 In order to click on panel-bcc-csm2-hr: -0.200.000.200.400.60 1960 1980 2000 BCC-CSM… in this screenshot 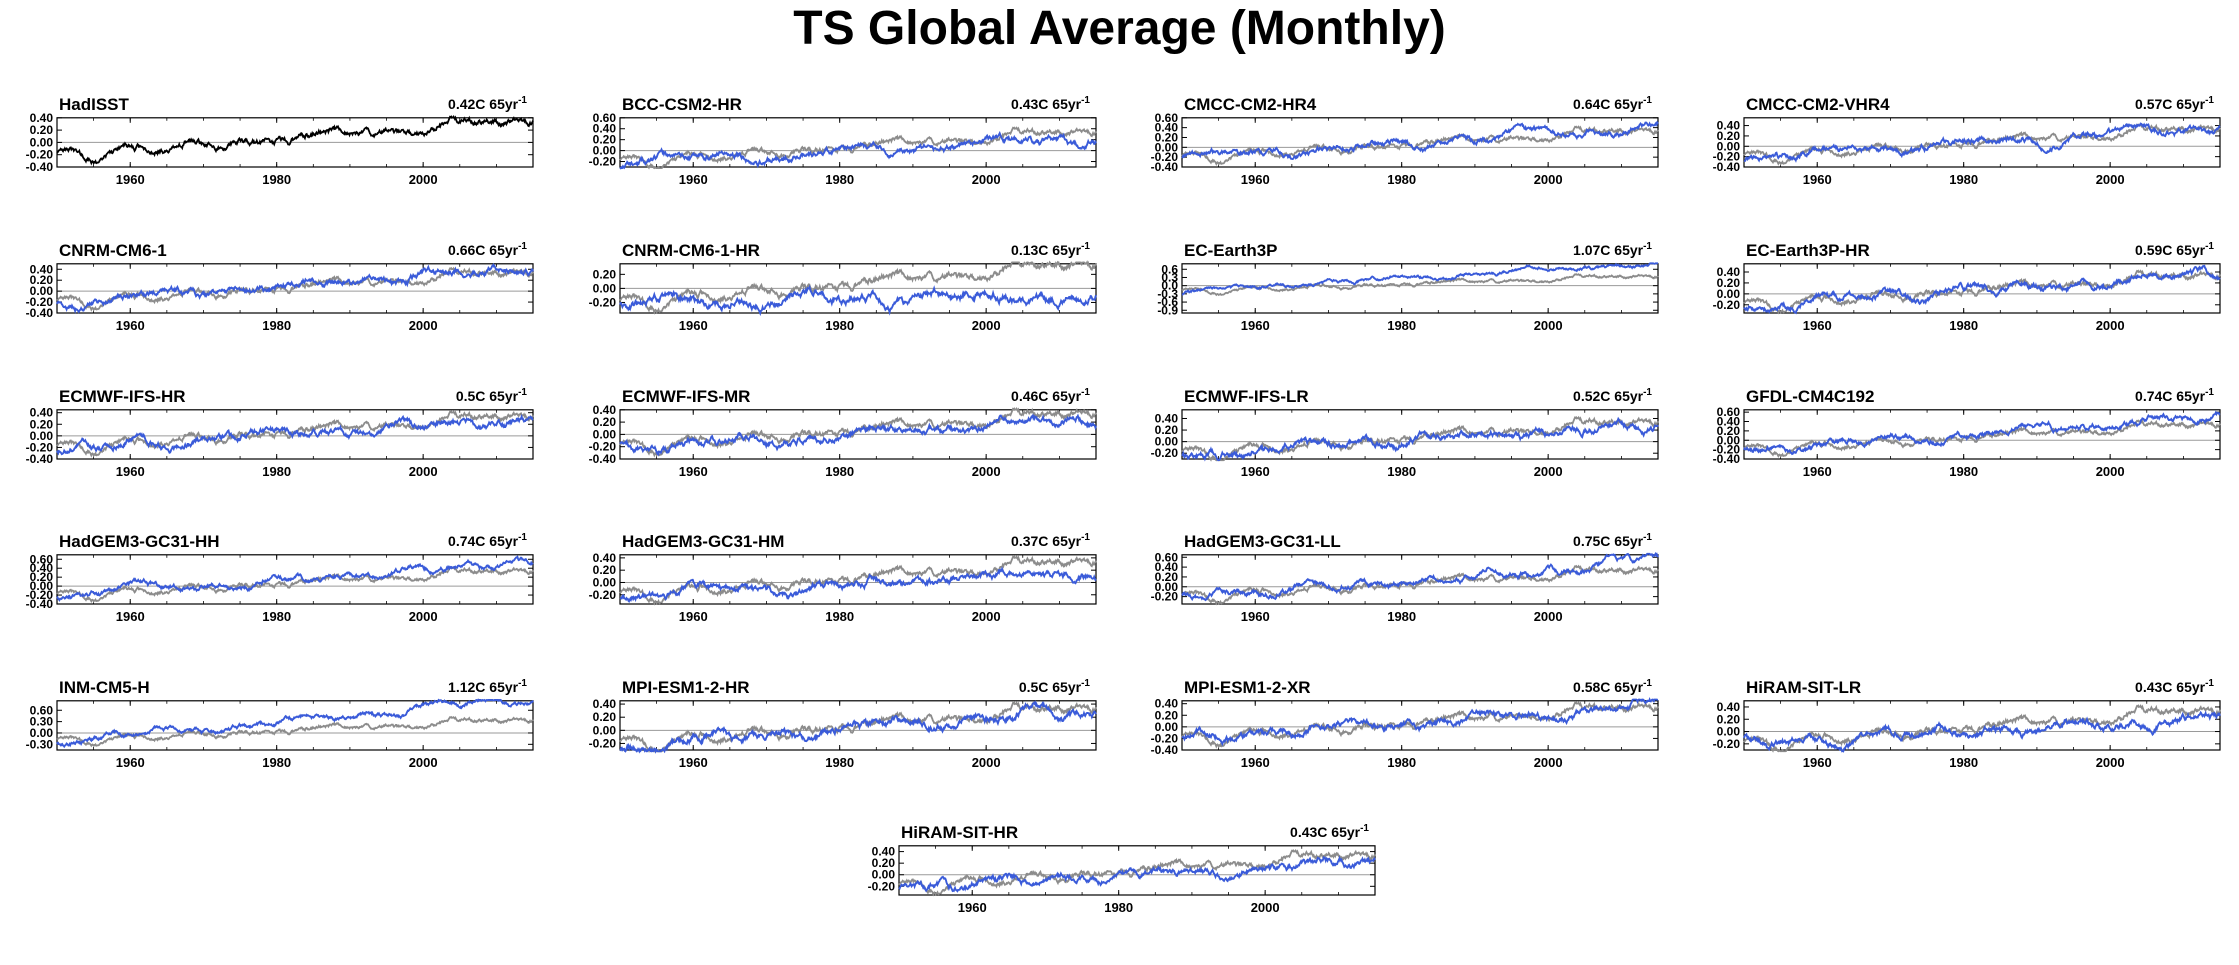, I will do `click(843, 141)`.